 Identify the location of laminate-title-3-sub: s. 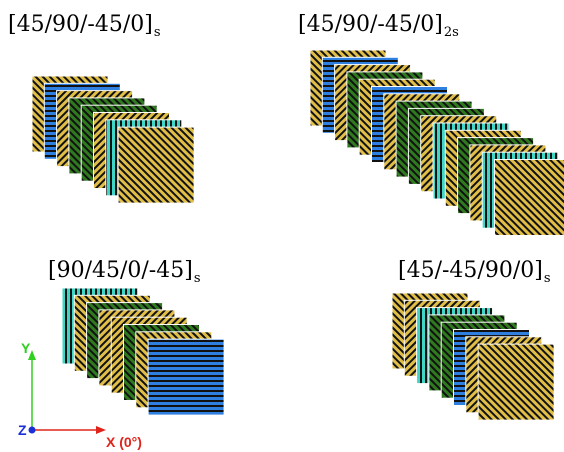
(197, 278).